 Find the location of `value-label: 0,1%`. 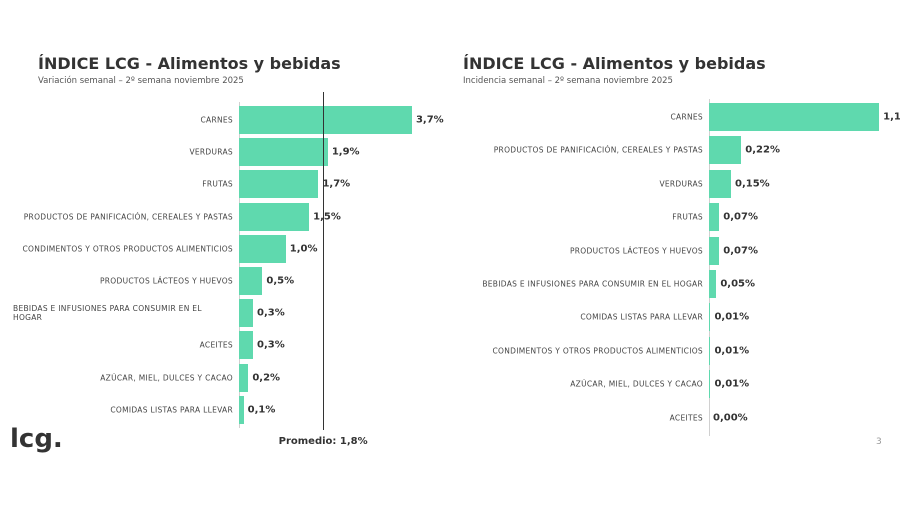

value-label: 0,1% is located at coordinates (261, 410).